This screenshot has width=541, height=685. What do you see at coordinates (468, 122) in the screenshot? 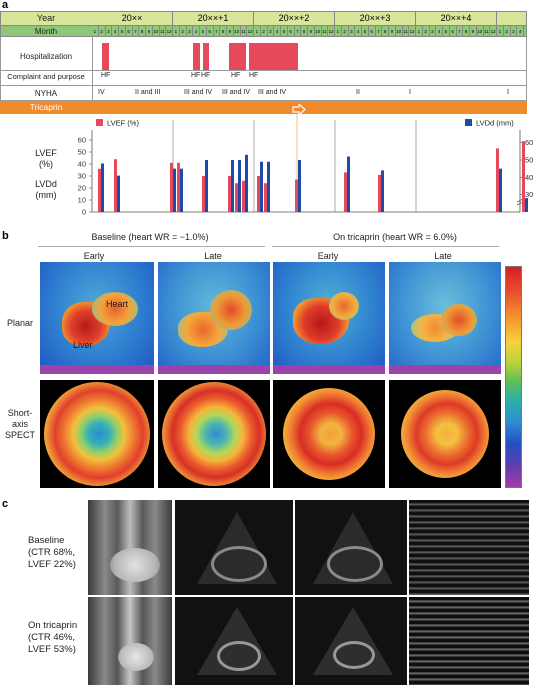
I see `legend-swatch-lvdd` at bounding box center [468, 122].